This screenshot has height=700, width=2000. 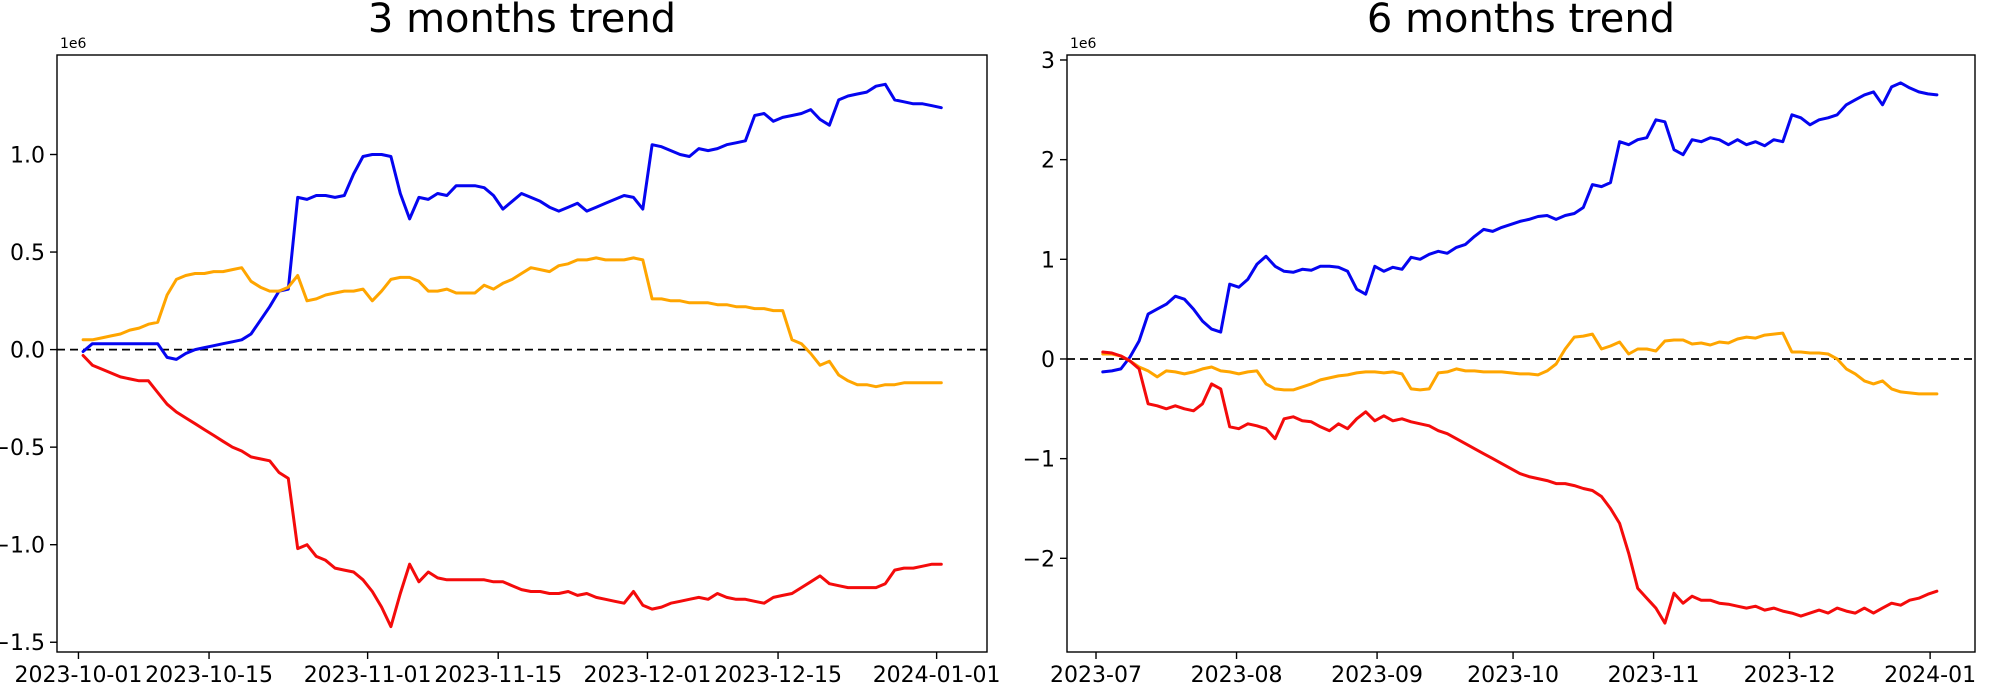 I want to click on right-orange-line, so click(x=1520, y=363).